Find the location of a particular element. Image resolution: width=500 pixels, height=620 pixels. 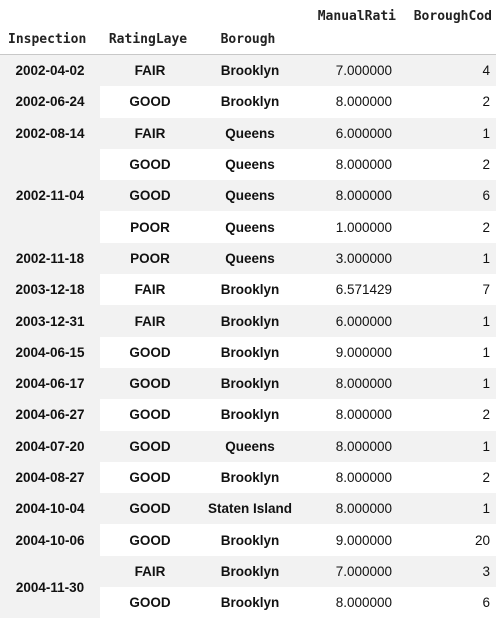

table-row: 2004-10-06 GOOD Brooklyn 9.000000 20 is located at coordinates (248, 540).